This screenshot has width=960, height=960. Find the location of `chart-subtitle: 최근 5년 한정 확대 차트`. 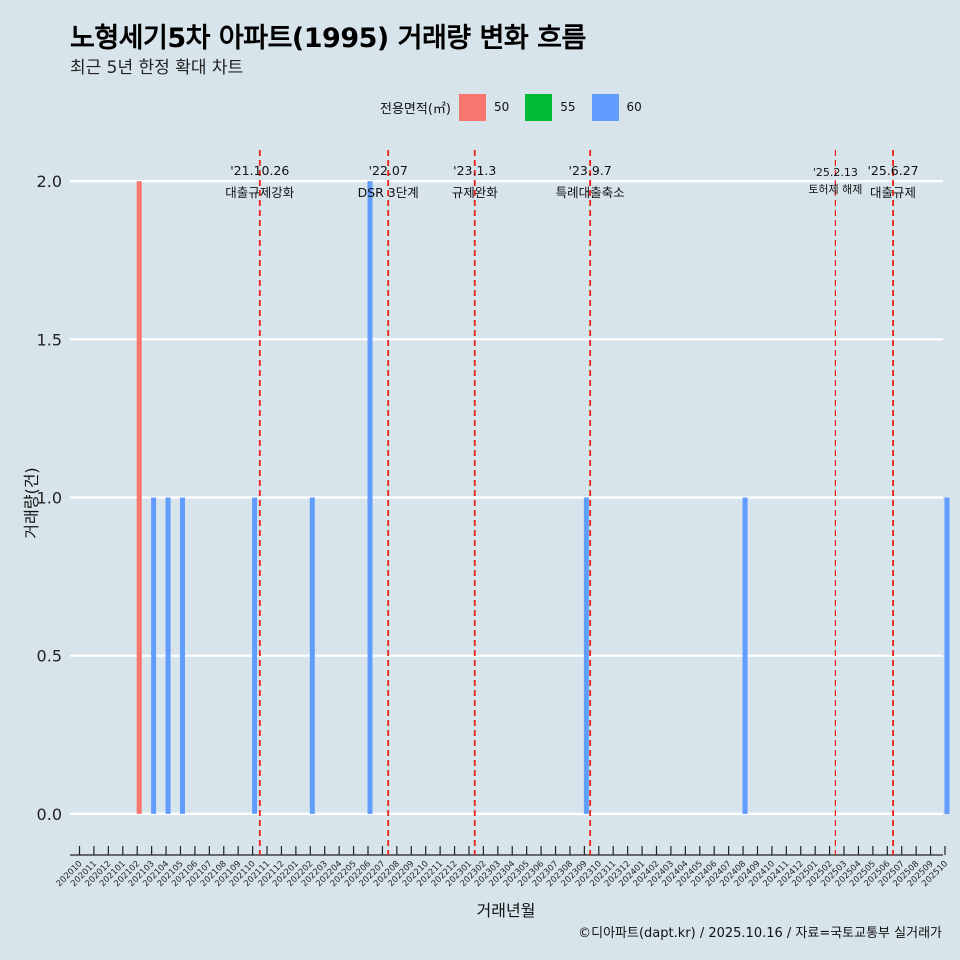

chart-subtitle: 최근 5년 한정 확대 차트 is located at coordinates (157, 68).